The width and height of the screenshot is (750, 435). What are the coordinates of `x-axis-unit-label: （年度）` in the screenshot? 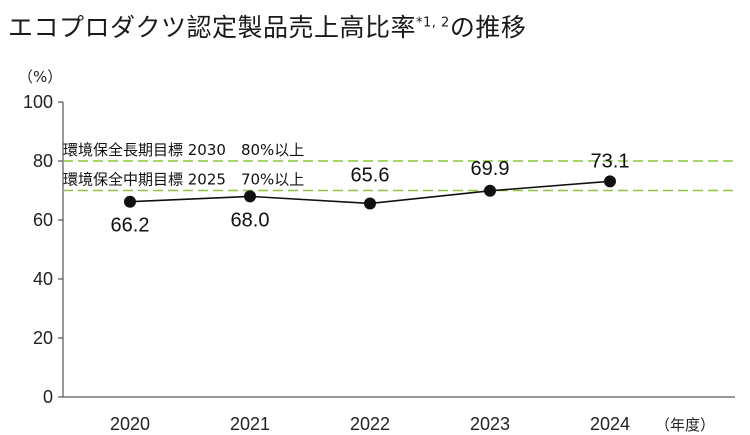 It's located at (685, 425).